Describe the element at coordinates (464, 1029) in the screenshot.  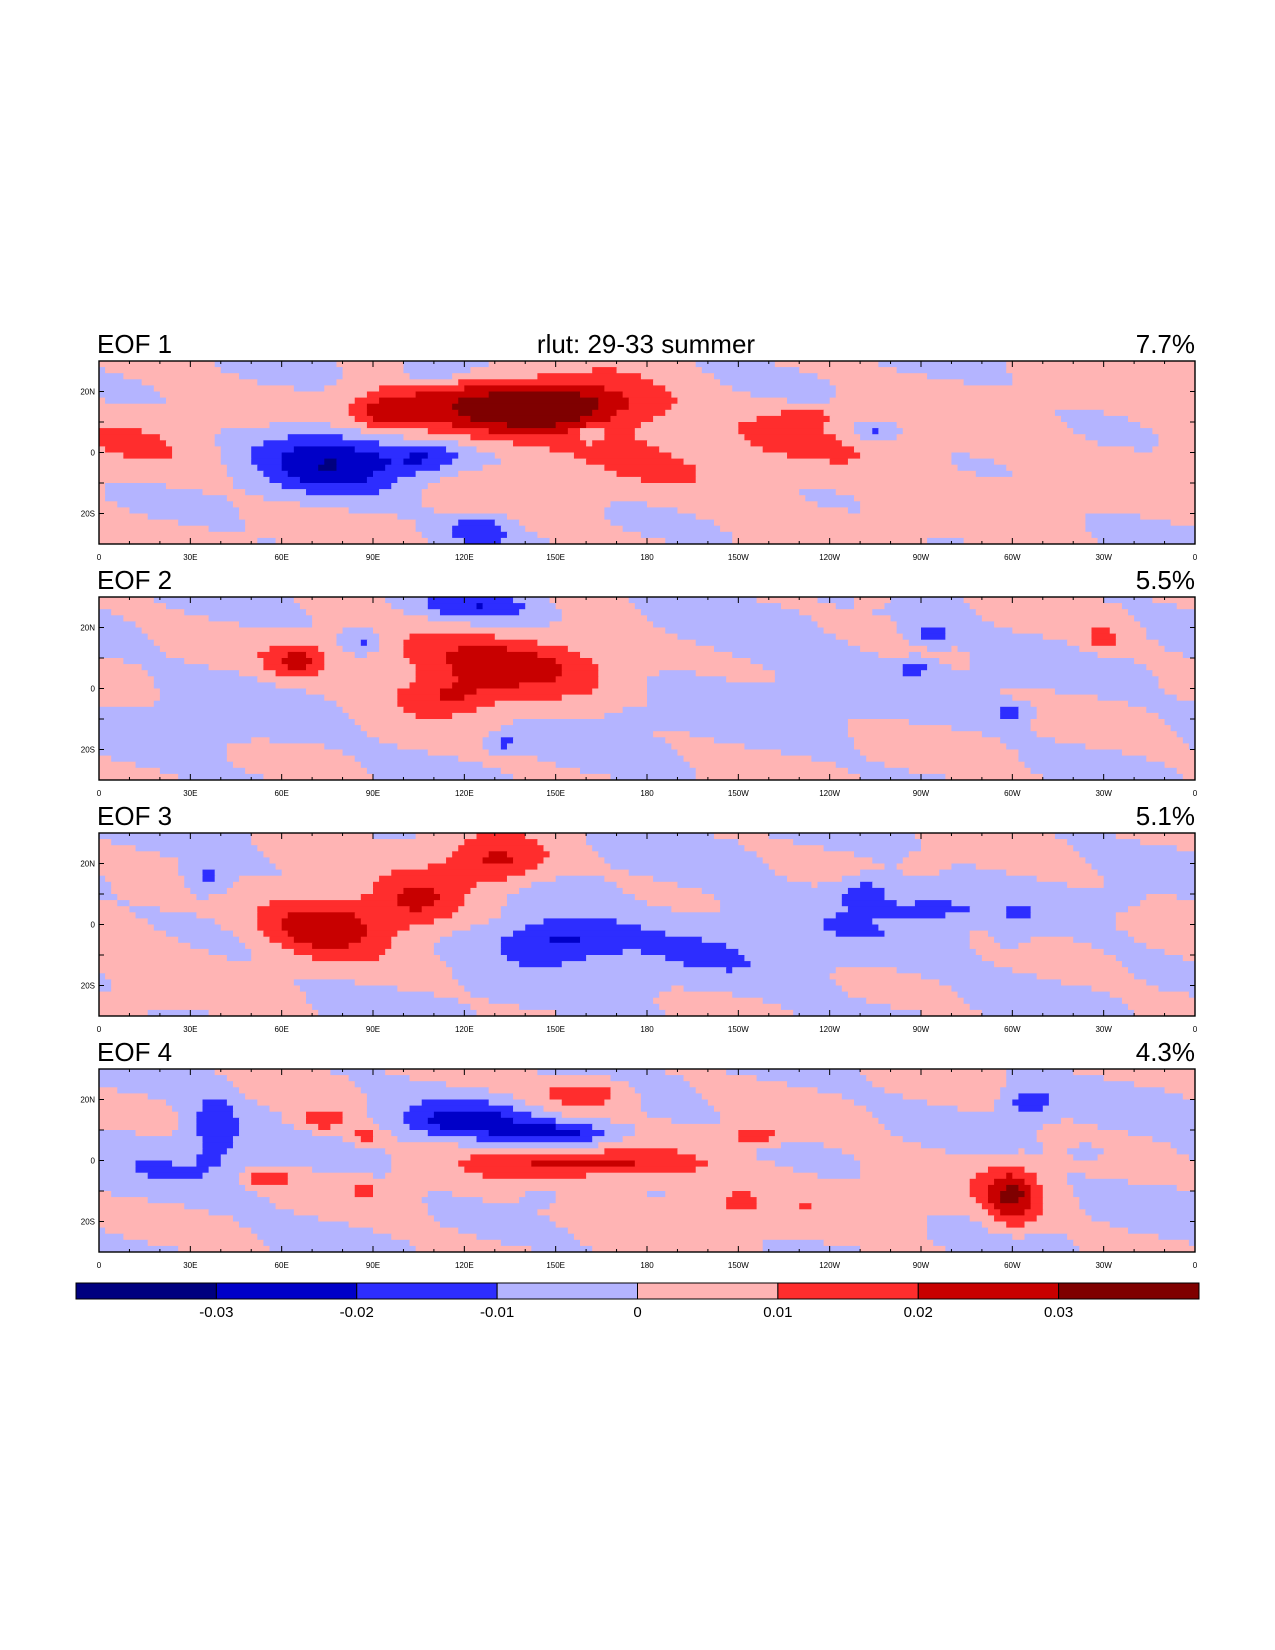
I see `x-tick-label: 120E` at that location.